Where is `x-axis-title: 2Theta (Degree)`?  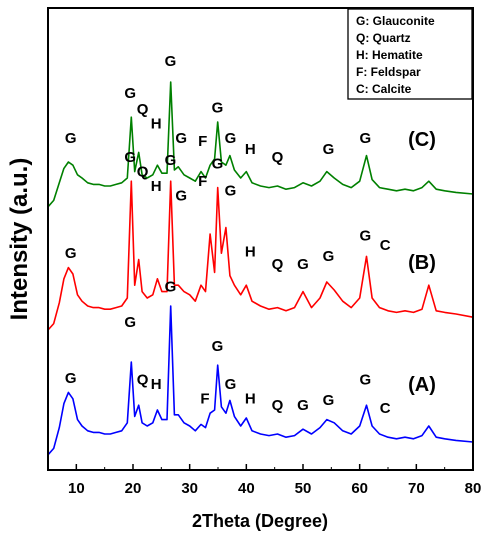
x-axis-title: 2Theta (Degree) is located at coordinates (260, 521).